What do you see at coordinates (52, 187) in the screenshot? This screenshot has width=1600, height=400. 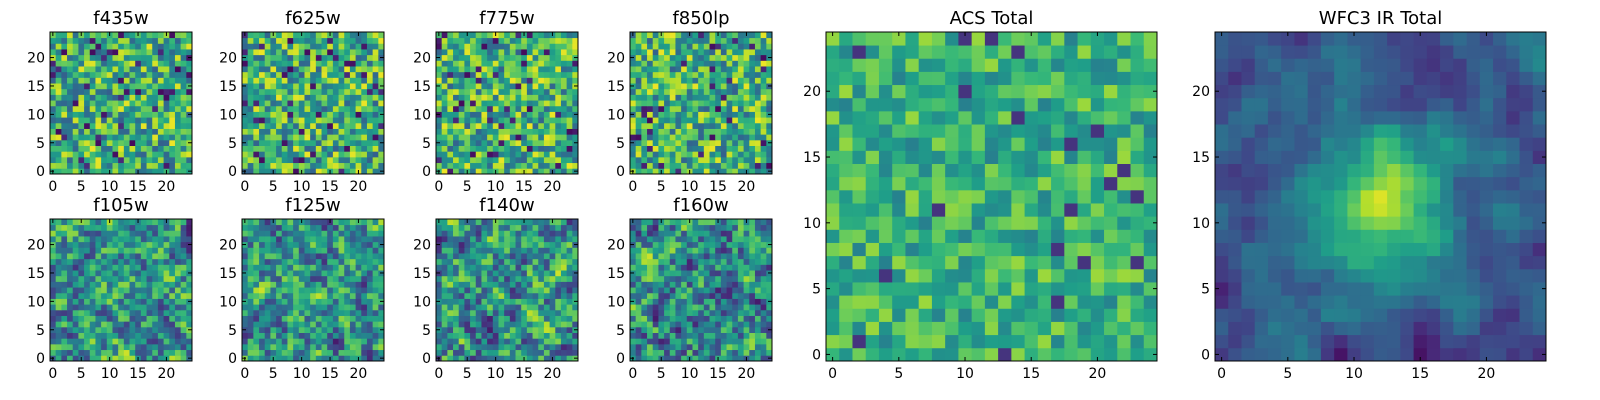 I see `x-tick-label: 0` at bounding box center [52, 187].